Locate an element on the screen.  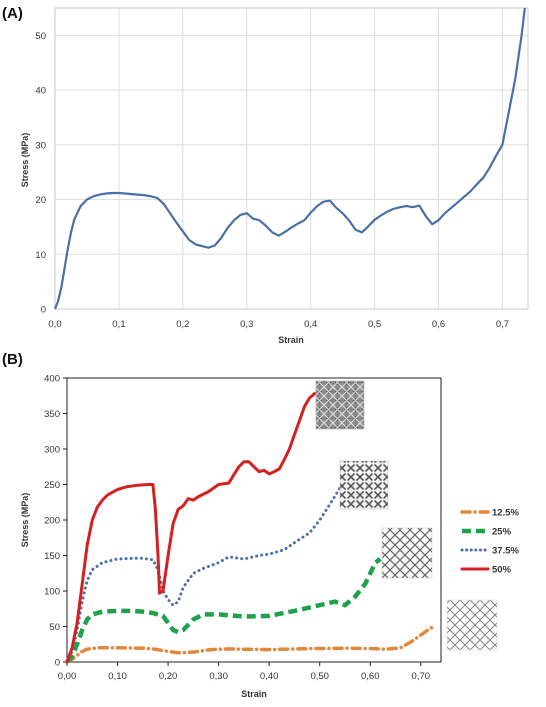
panel-b-y-tick-label: 50 is located at coordinates (54, 627).